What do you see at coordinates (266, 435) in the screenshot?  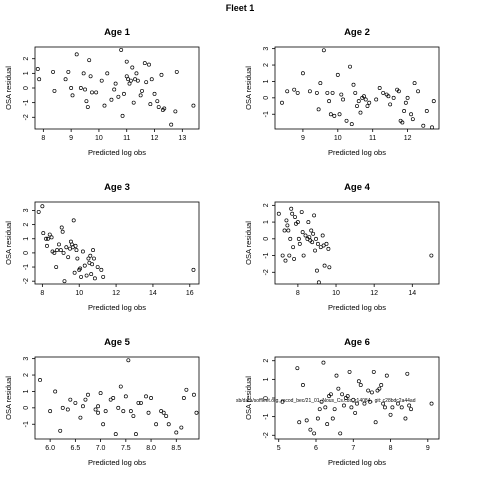 I see `y-tick-label: -2` at bounding box center [266, 435].